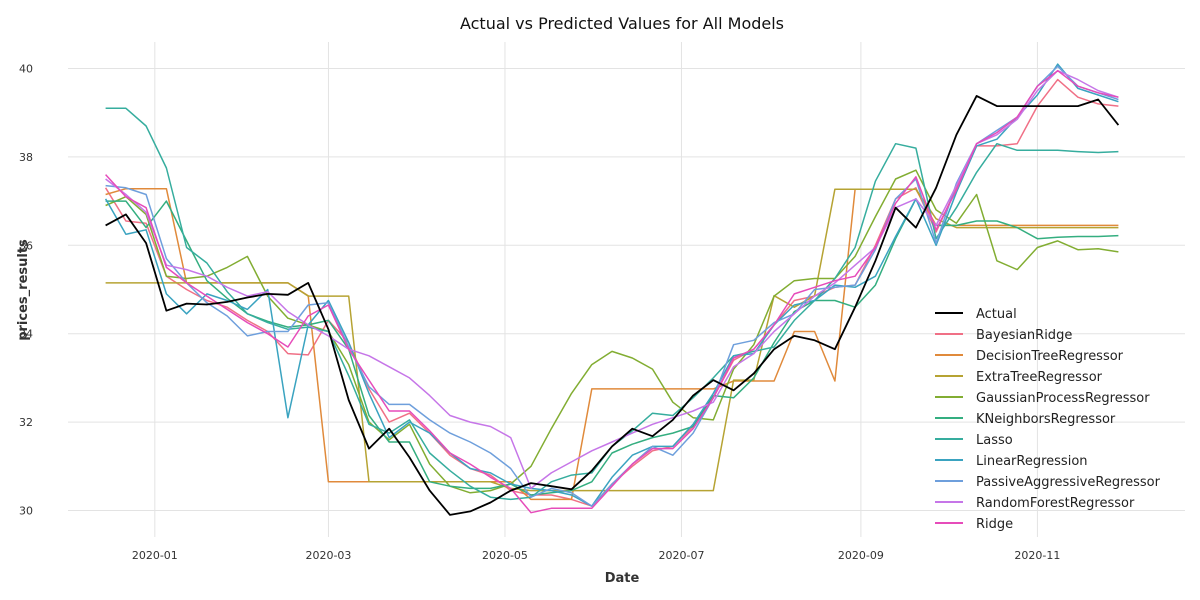 The height and width of the screenshot is (600, 1200). Describe the element at coordinates (26, 69) in the screenshot. I see `y-tick-label: 40` at that location.